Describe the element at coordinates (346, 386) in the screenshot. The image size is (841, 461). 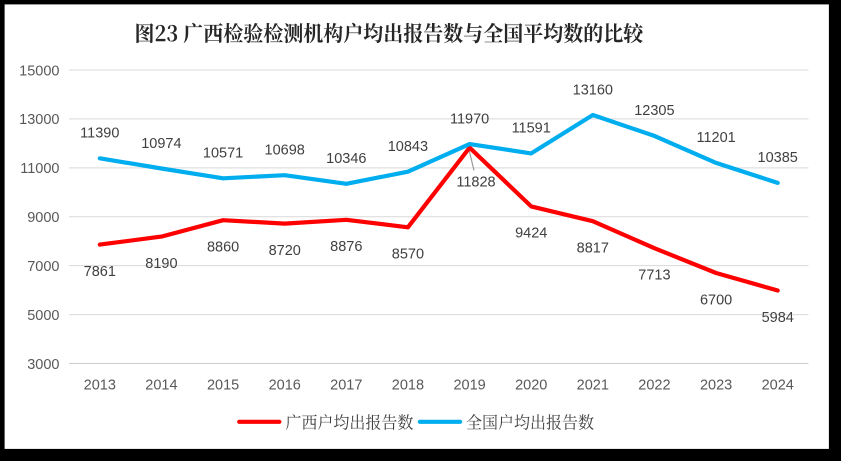
I see `svg-text: 2017` at that location.